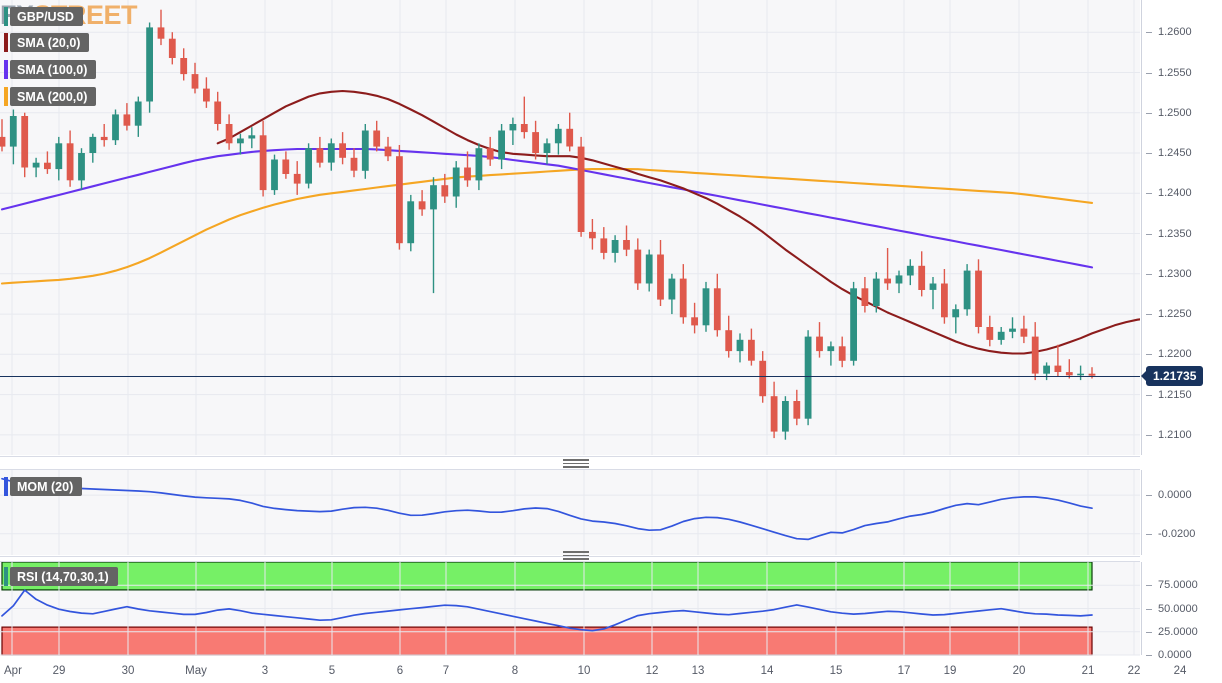  I want to click on mom-axis-label: -0.0200, so click(1177, 533).